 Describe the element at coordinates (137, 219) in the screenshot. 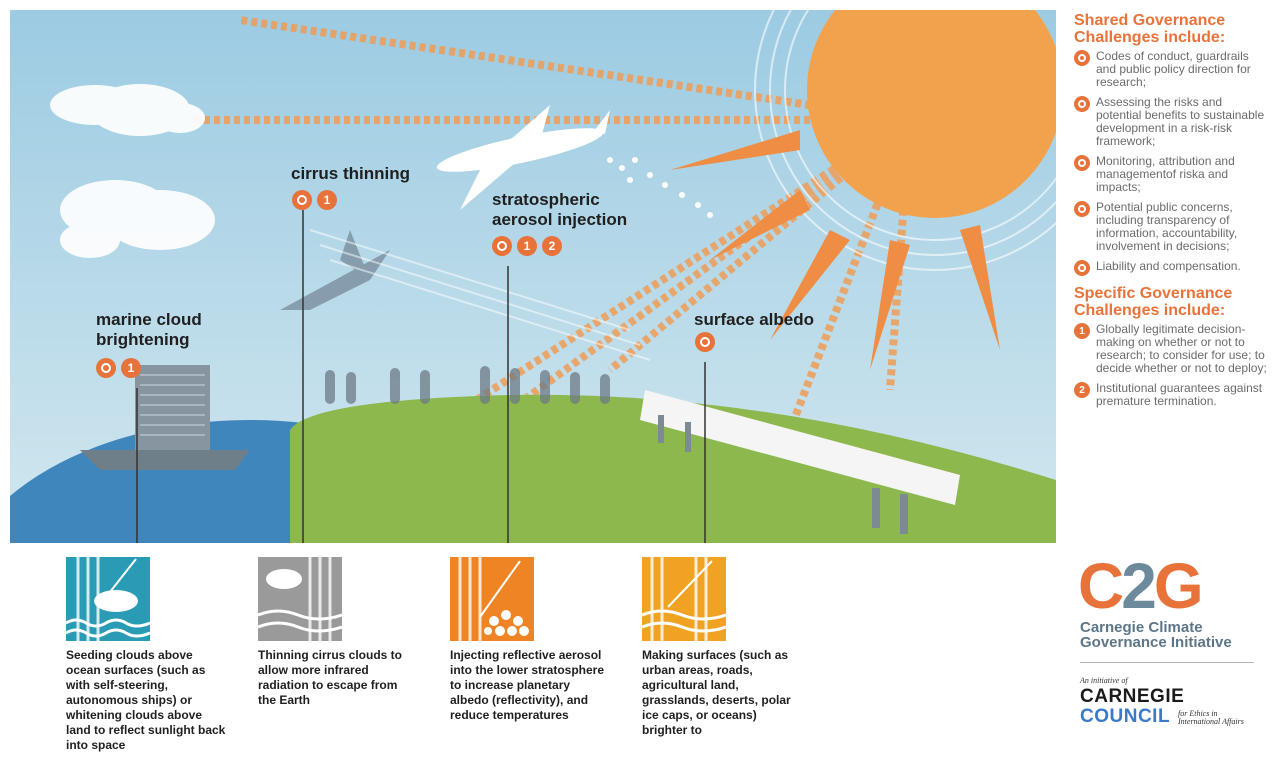

I see `cloud-left-bottom` at that location.